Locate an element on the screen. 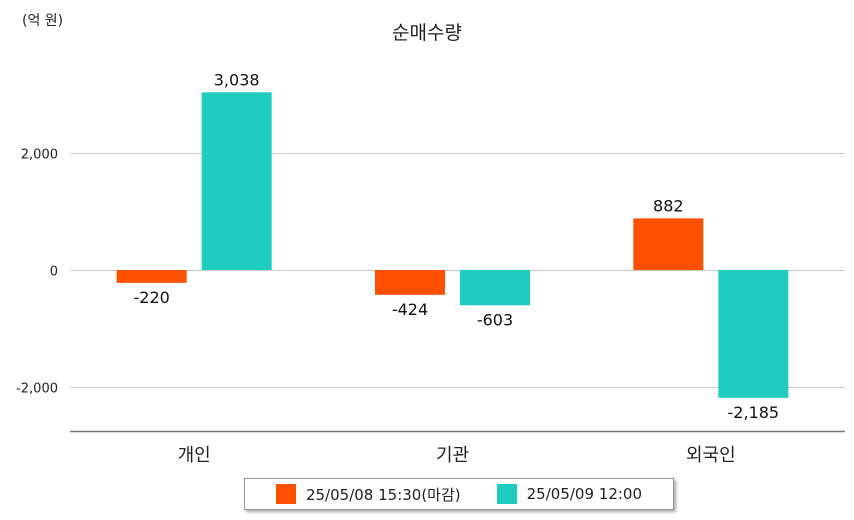 This screenshot has height=520, width=854. data-label: -2,185 is located at coordinates (754, 412).